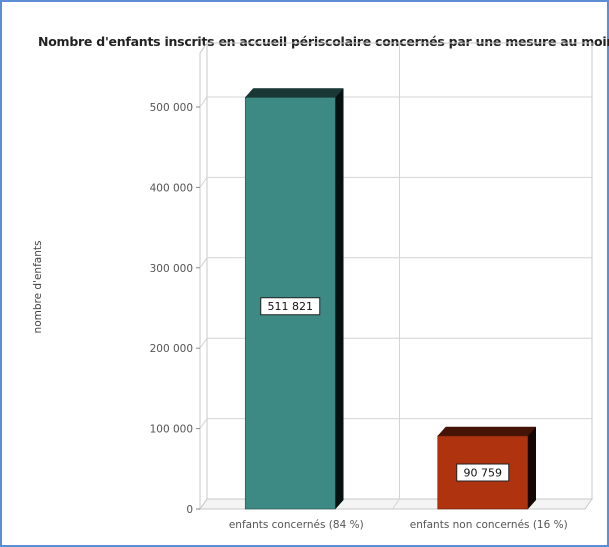 The height and width of the screenshot is (547, 609). I want to click on floor-gridline, so click(396, 504).